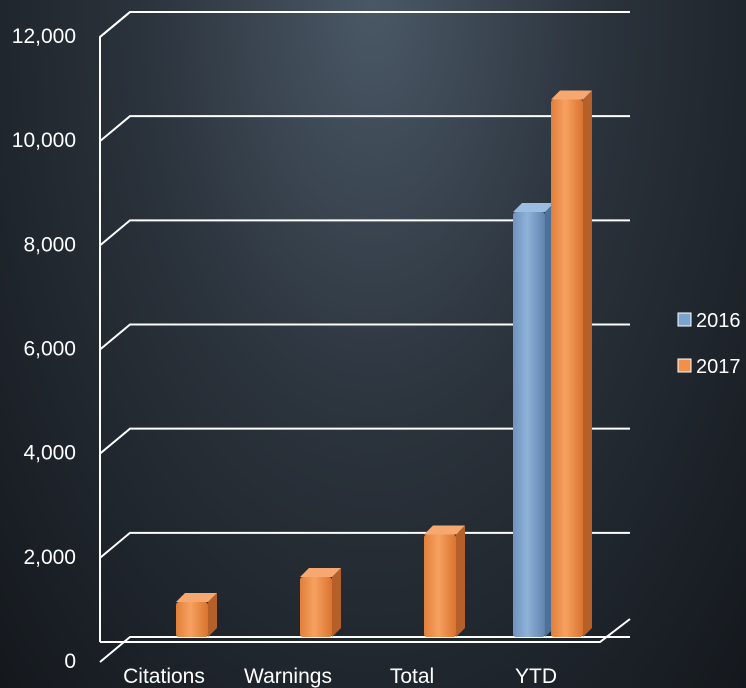 The height and width of the screenshot is (688, 746). Describe the element at coordinates (340, 676) in the screenshot. I see `x-axis: Citations Warnings Total YTD` at that location.